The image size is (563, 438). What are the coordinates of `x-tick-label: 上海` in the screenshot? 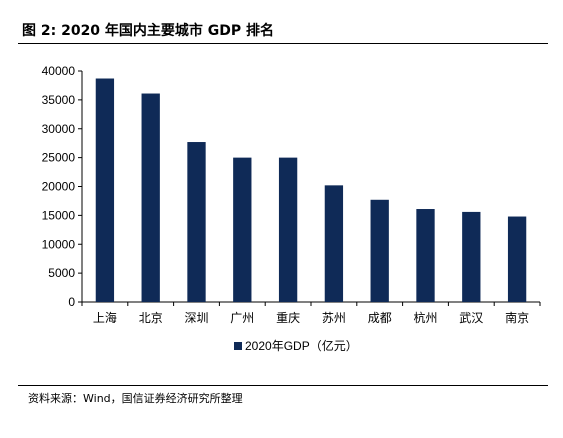 It's located at (105, 317).